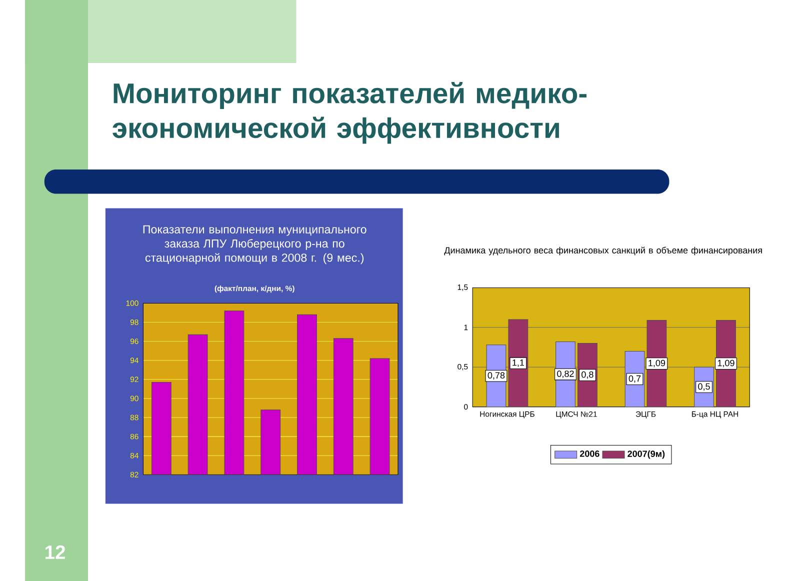  What do you see at coordinates (56, 552) in the screenshot?
I see `text: 12` at bounding box center [56, 552].